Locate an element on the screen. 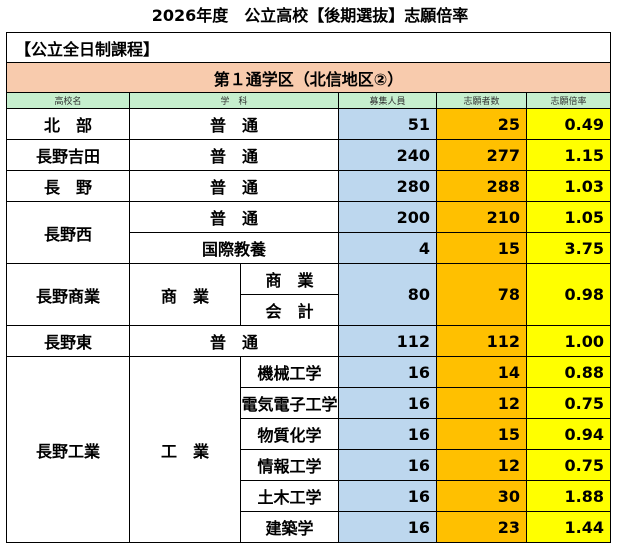  table-row: 会 計 is located at coordinates (309, 310).